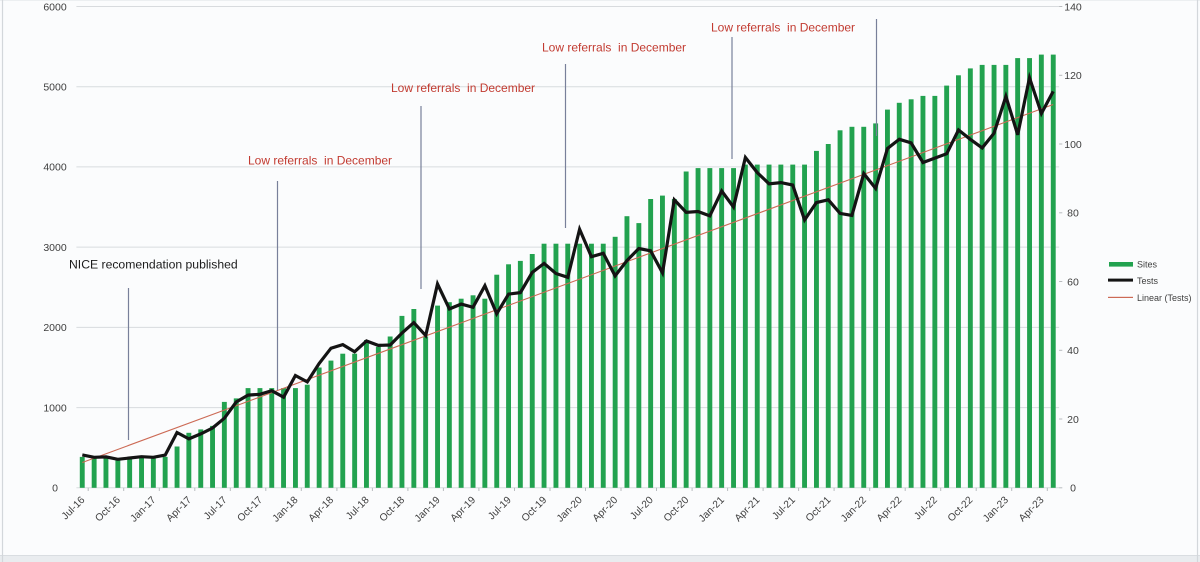 Image resolution: width=1200 pixels, height=562 pixels. I want to click on svg-text: 1000, so click(55, 408).